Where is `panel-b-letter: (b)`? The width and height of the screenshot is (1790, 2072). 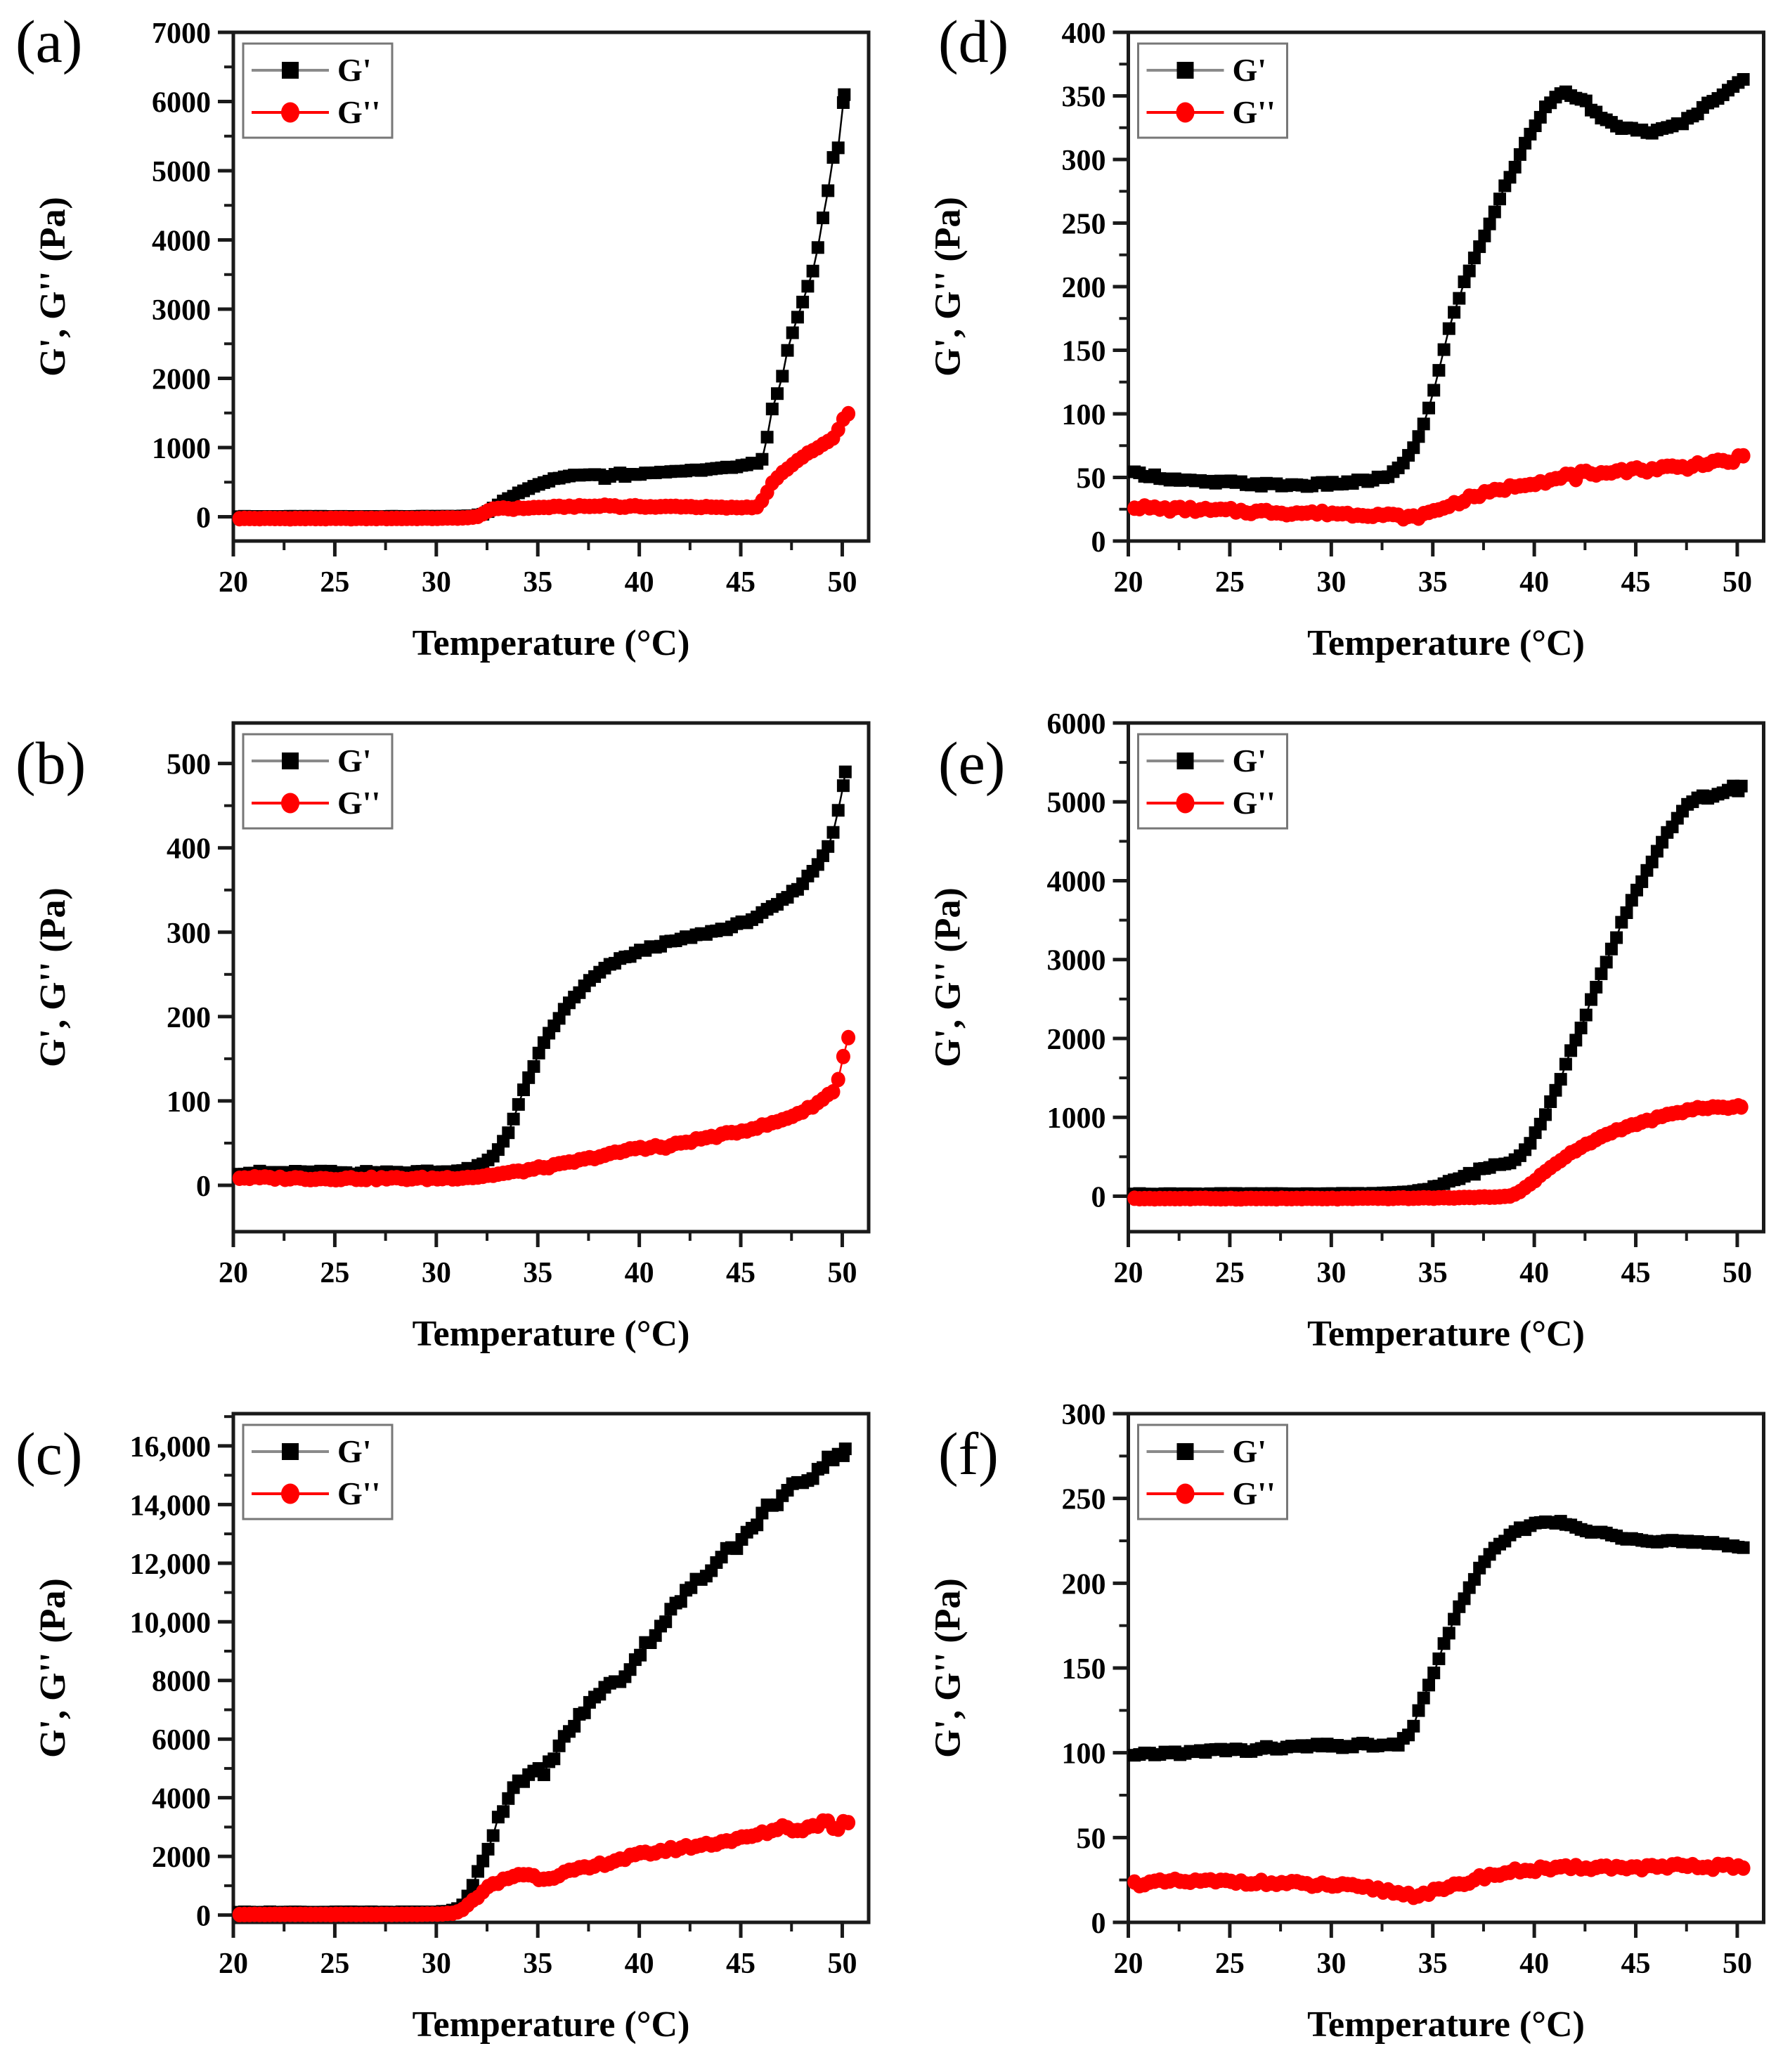 panel-b-letter: (b) is located at coordinates (50, 763).